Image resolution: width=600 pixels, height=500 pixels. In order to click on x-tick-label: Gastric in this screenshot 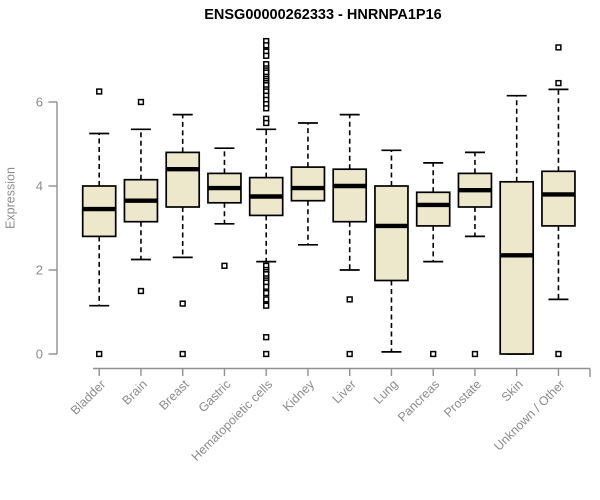, I will do `click(215, 396)`.